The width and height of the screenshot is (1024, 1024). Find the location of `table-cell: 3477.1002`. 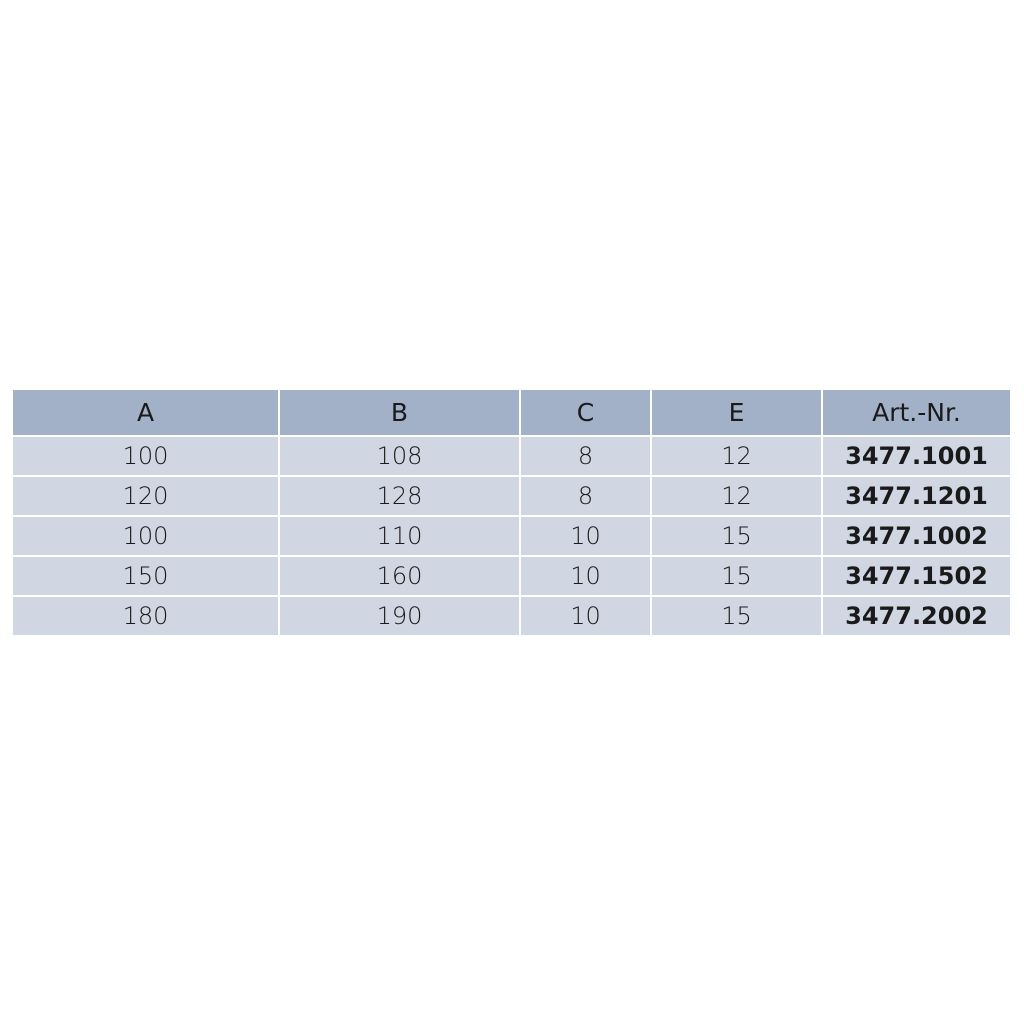

table-cell: 3477.1002 is located at coordinates (916, 536).